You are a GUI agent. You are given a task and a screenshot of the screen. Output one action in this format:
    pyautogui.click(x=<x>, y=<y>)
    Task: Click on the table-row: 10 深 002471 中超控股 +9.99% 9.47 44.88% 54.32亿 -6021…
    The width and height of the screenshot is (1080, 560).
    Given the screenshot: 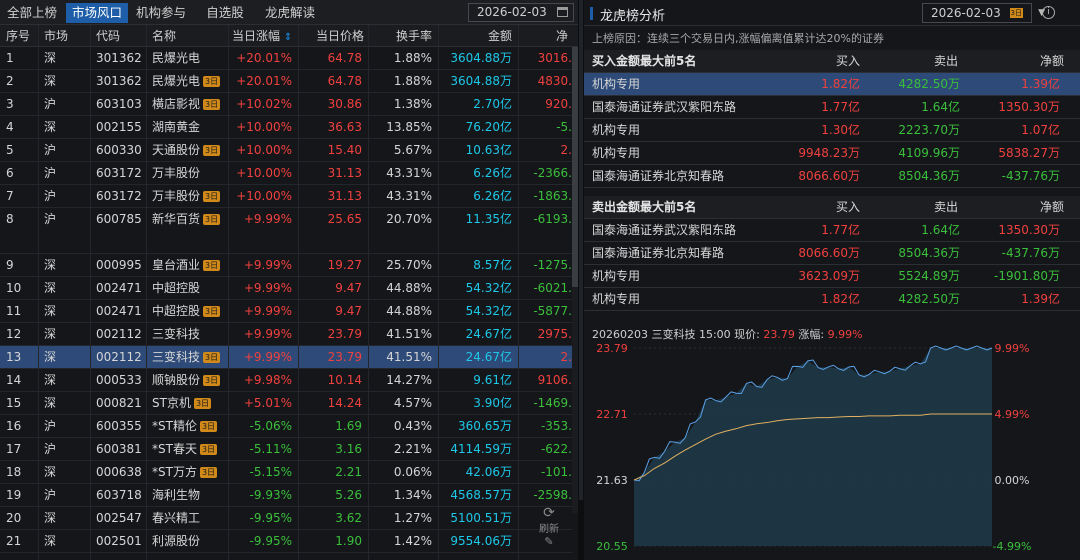 What is the action you would take?
    pyautogui.click(x=286, y=288)
    